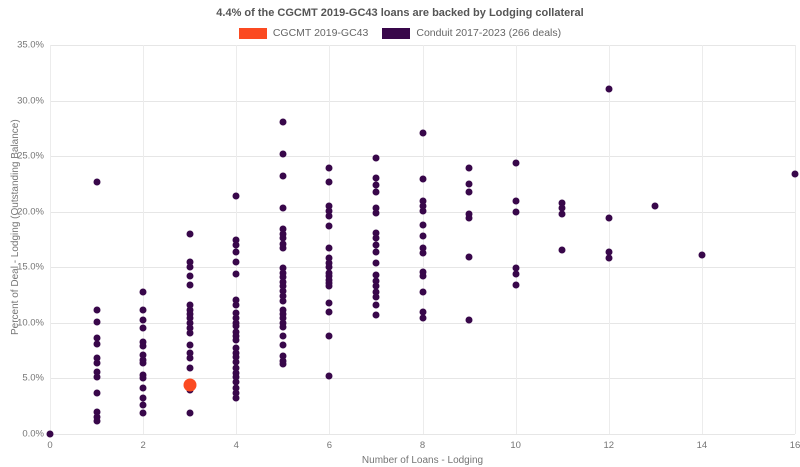 This screenshot has width=800, height=467. What do you see at coordinates (303, 33) in the screenshot?
I see `legend-item-cgcmt: CGCMT 2019-GC43` at bounding box center [303, 33].